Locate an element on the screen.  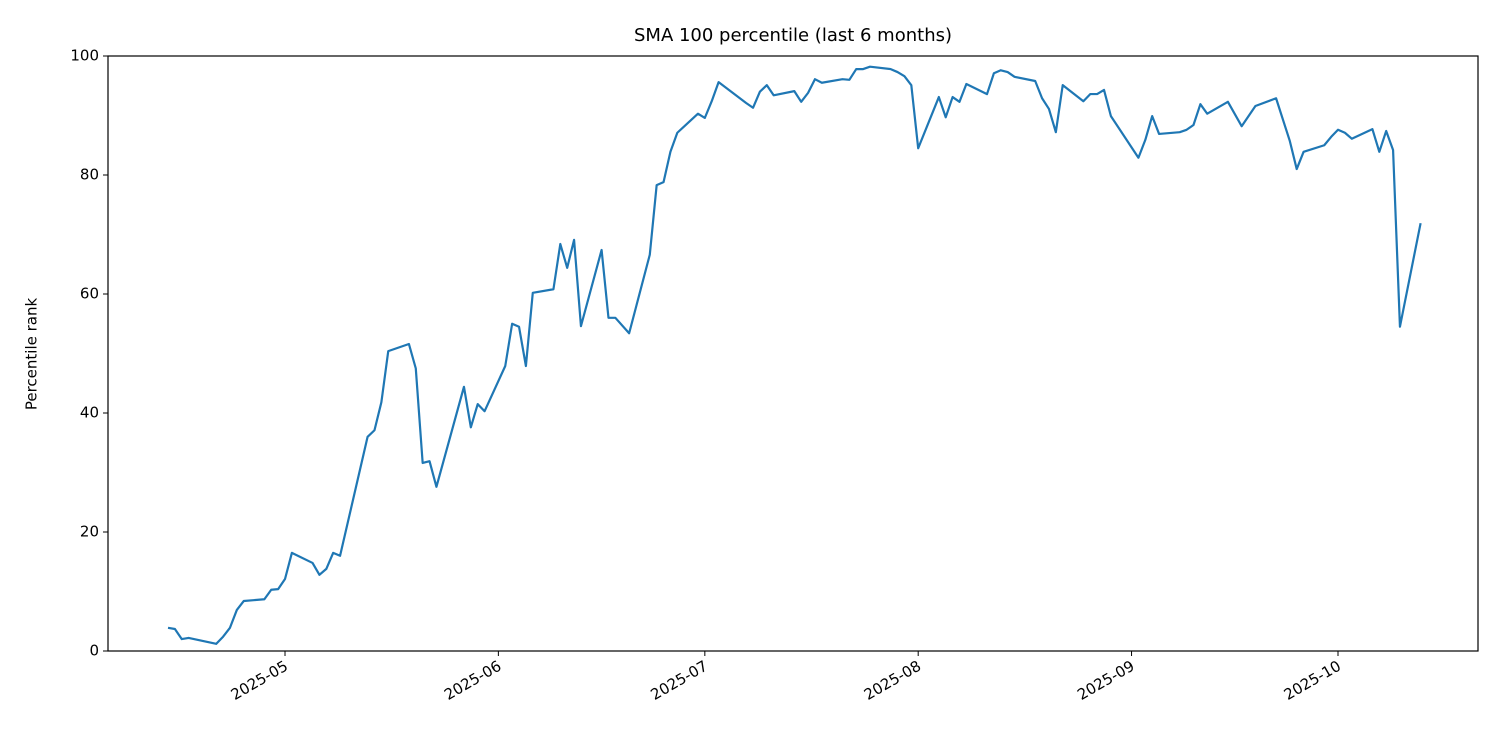
x-tick-label: 2025-10 is located at coordinates (1312, 680).